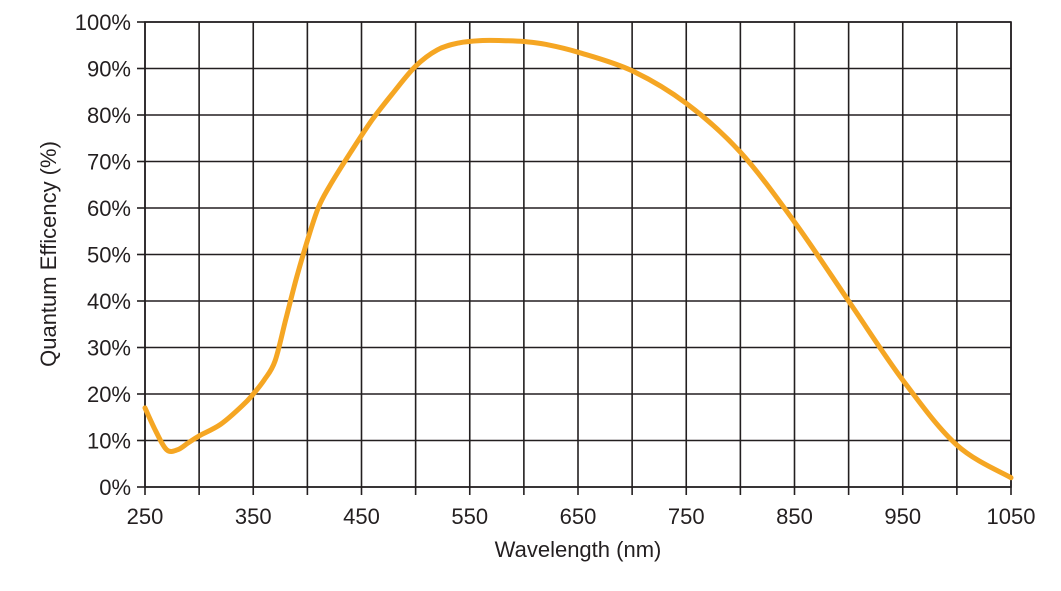 Image resolution: width=1061 pixels, height=591 pixels. Describe the element at coordinates (578, 516) in the screenshot. I see `x-tick-label: 650` at that location.